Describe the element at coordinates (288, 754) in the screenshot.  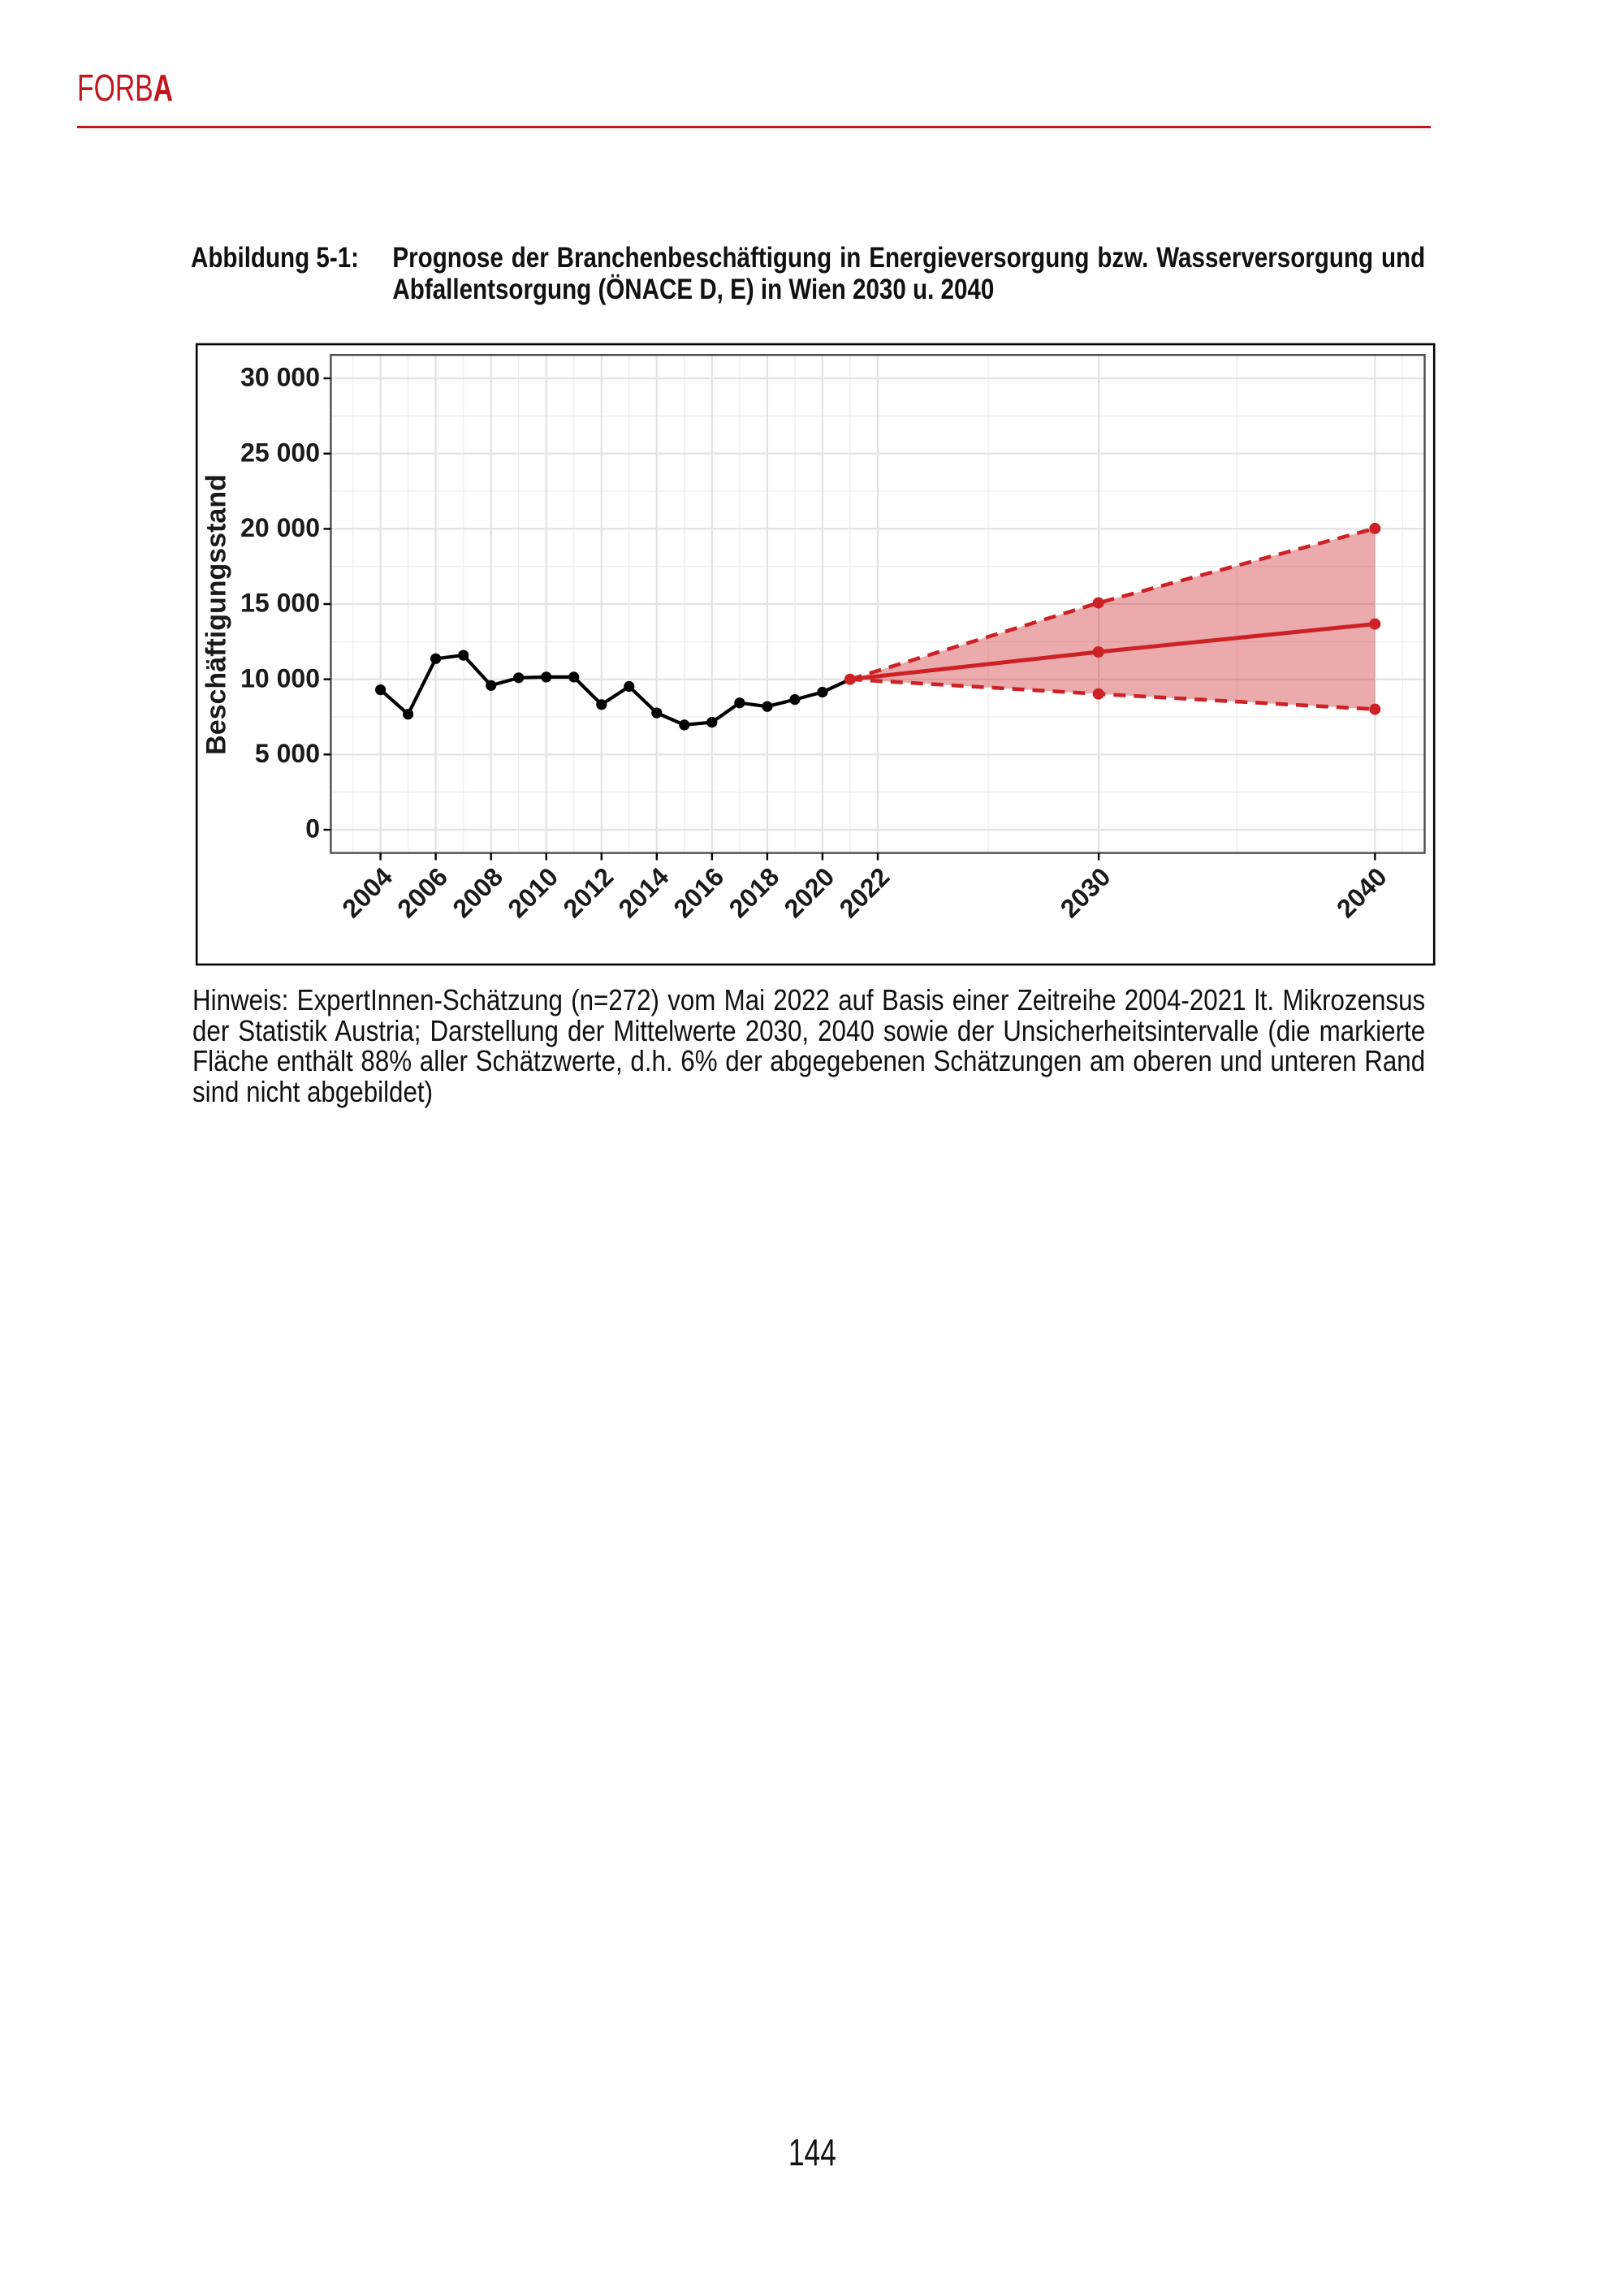
I see `svg-text: 5 000` at that location.